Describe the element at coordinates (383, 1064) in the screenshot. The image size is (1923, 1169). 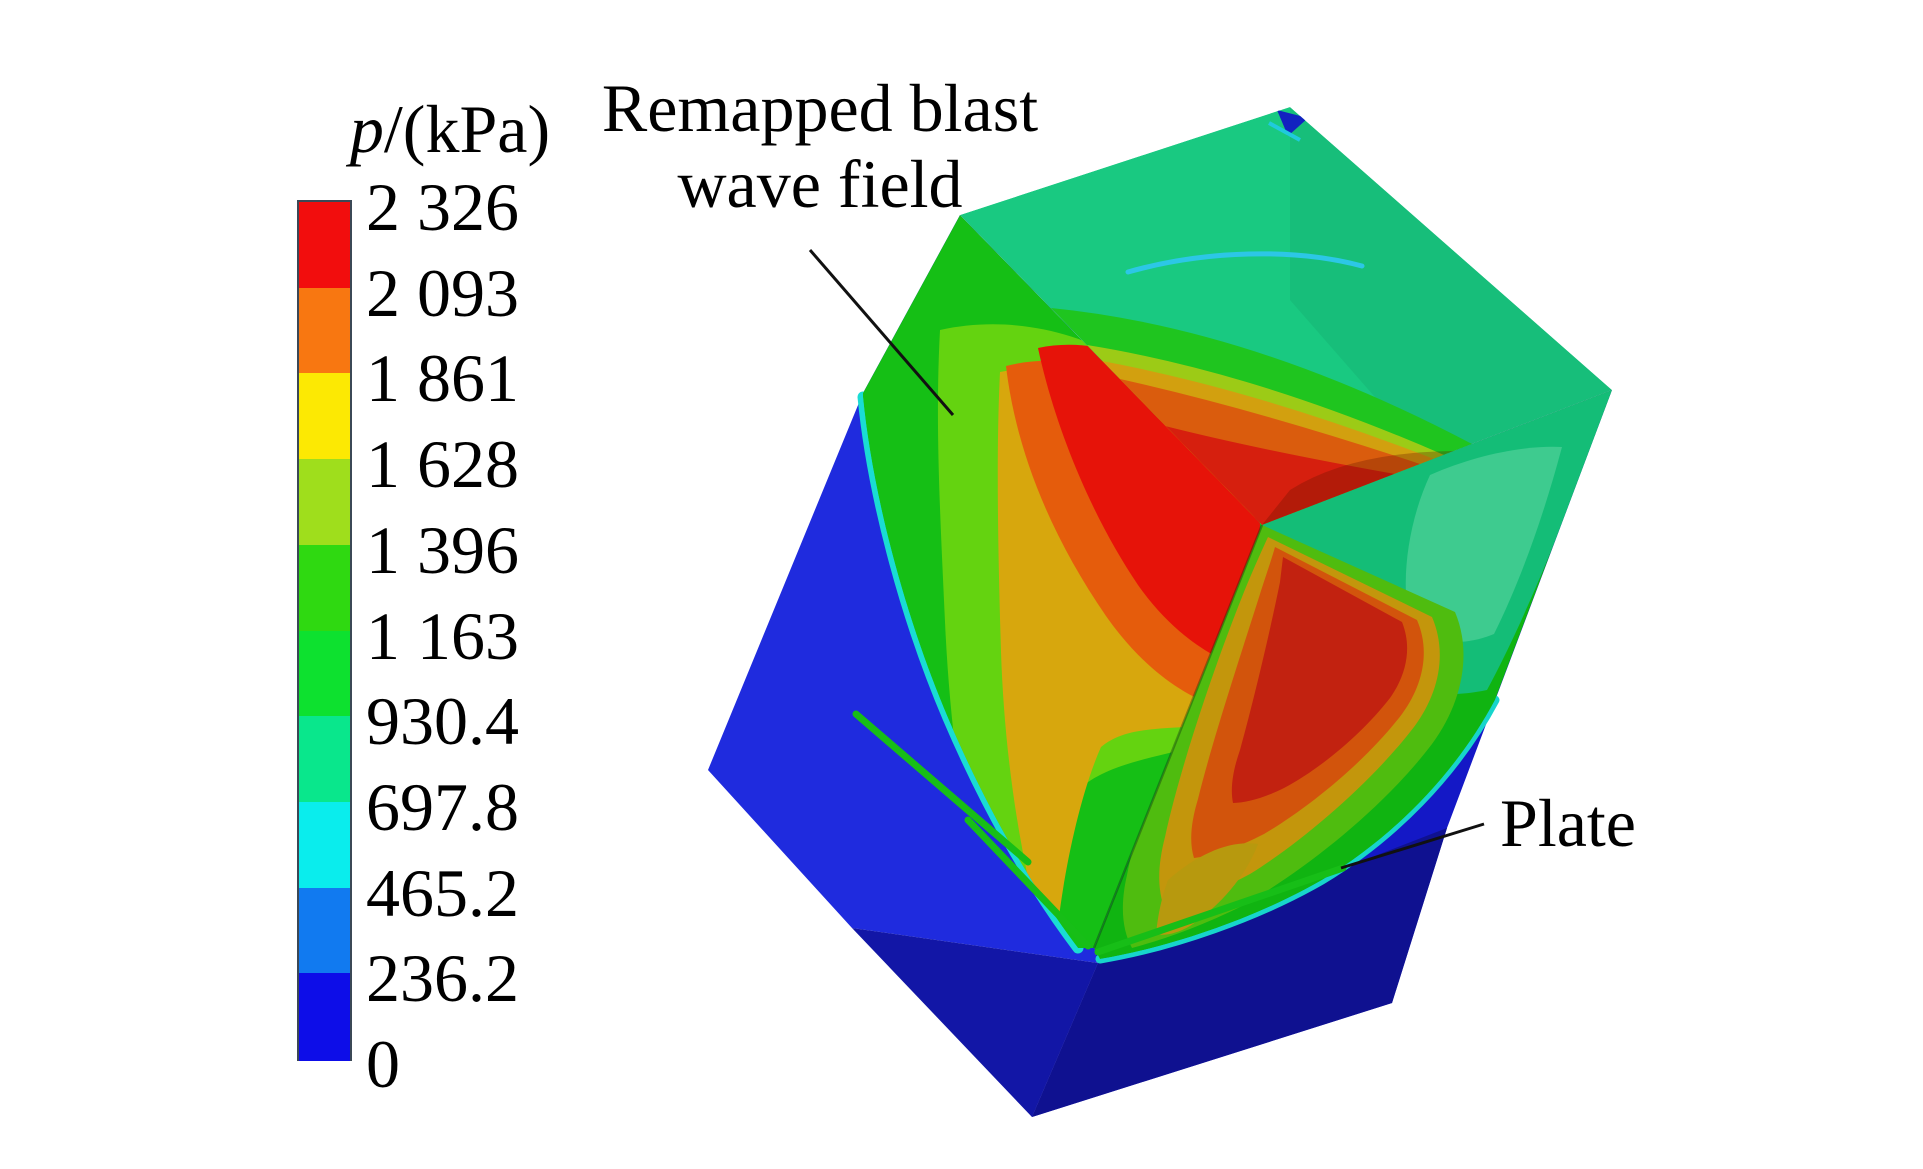
I see `colorbar-tick-label: 0` at that location.